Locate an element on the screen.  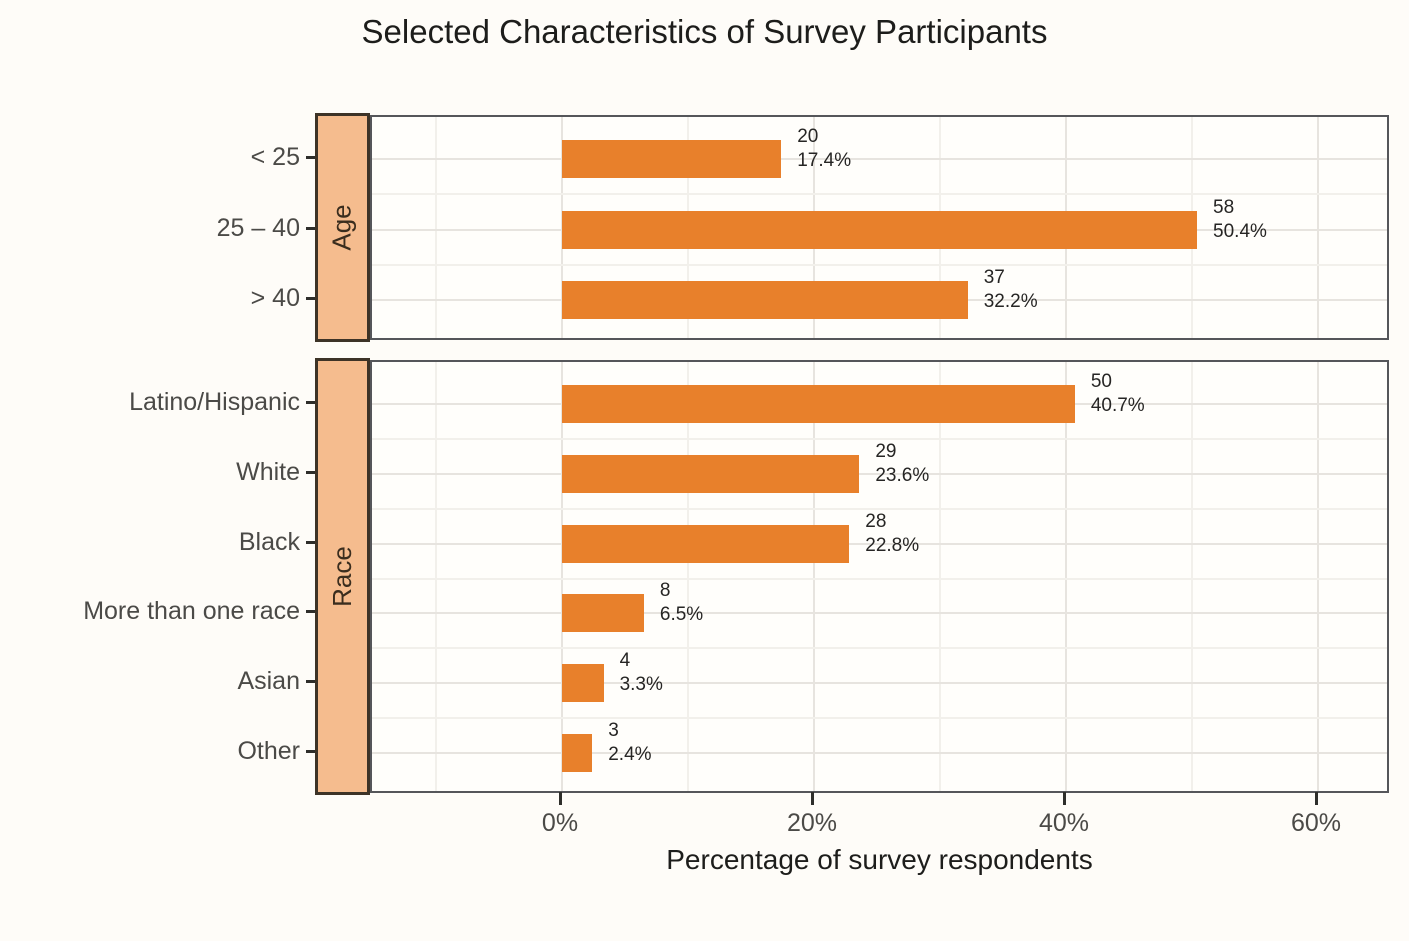
bar-percent: 32.2% is located at coordinates (1010, 301).